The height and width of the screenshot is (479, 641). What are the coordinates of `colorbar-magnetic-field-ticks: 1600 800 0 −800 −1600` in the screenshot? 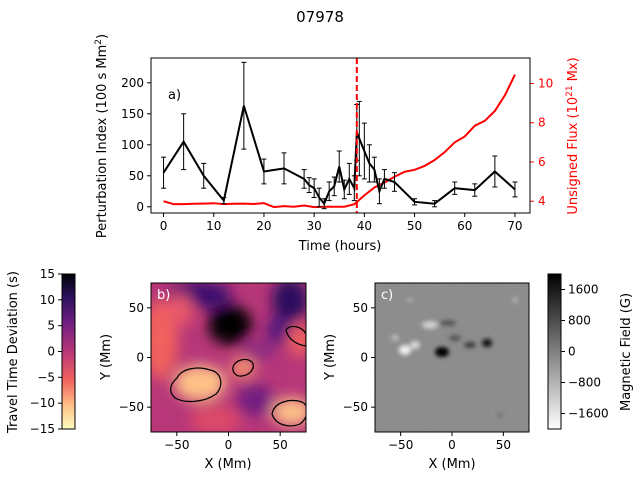 It's located at (585, 352).